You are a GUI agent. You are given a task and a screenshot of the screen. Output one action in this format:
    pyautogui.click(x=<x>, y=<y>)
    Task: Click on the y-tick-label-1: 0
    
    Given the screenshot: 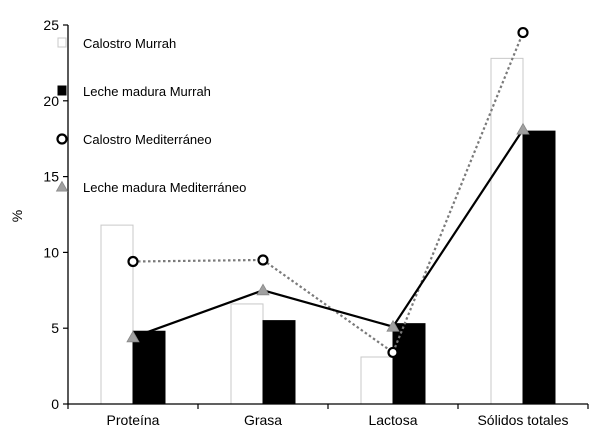 What is the action you would take?
    pyautogui.click(x=55, y=404)
    